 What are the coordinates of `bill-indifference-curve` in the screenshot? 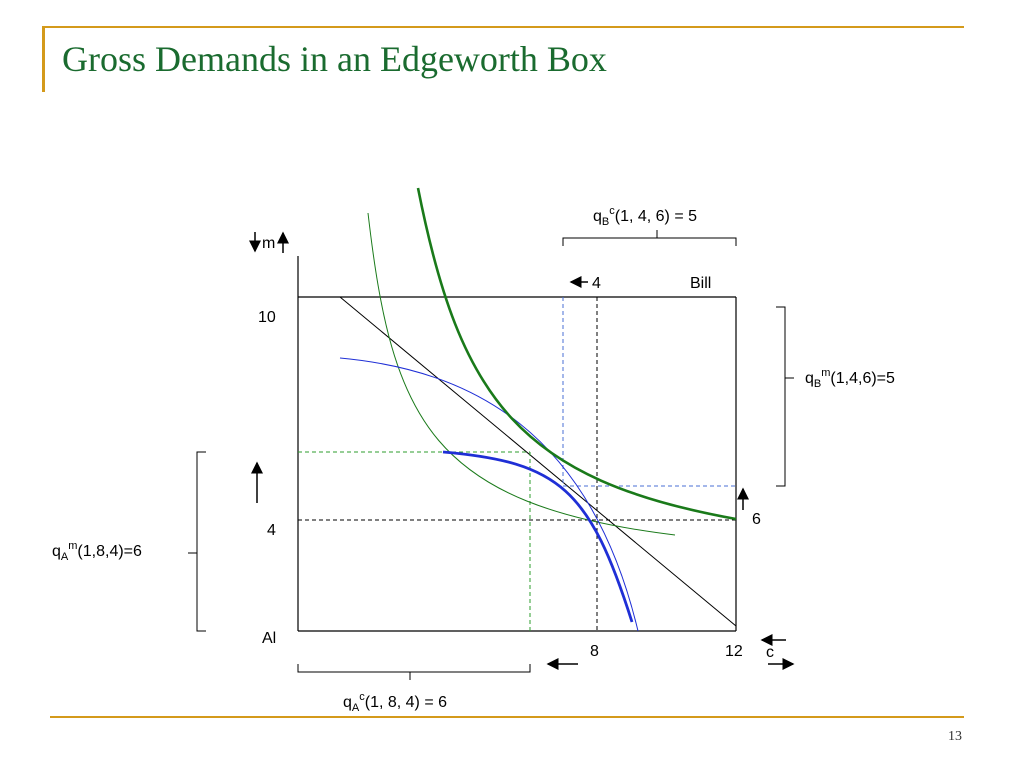 It's located at (576, 354).